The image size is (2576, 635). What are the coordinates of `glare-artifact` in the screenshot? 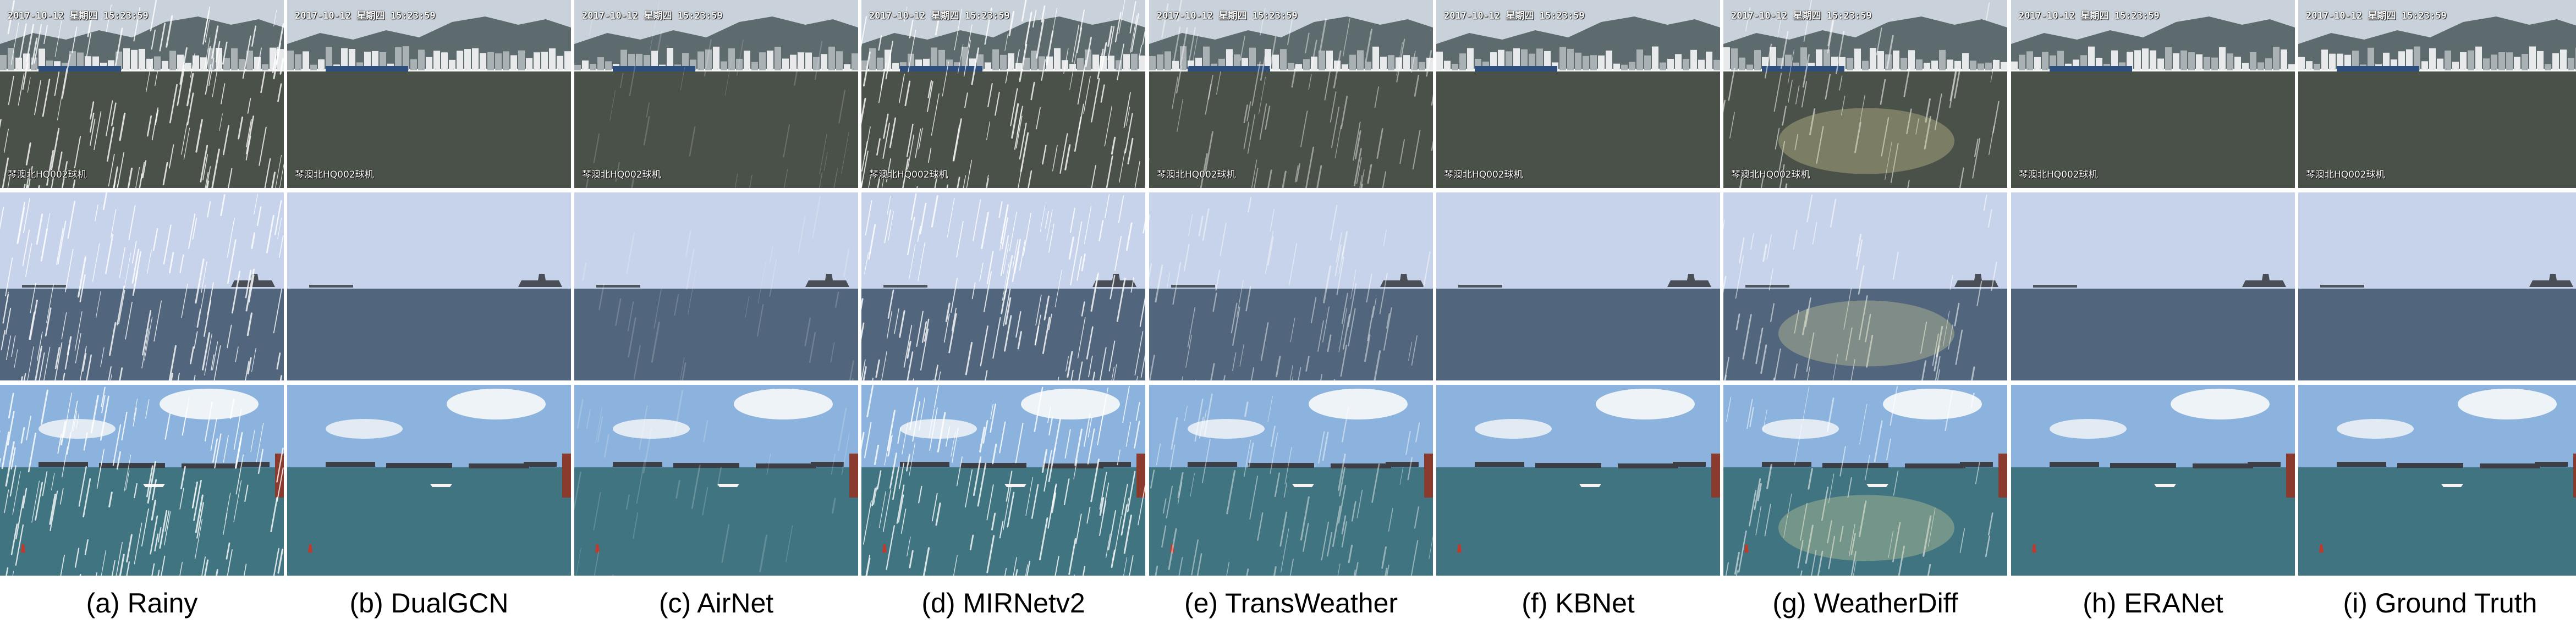 It's located at (1866, 528).